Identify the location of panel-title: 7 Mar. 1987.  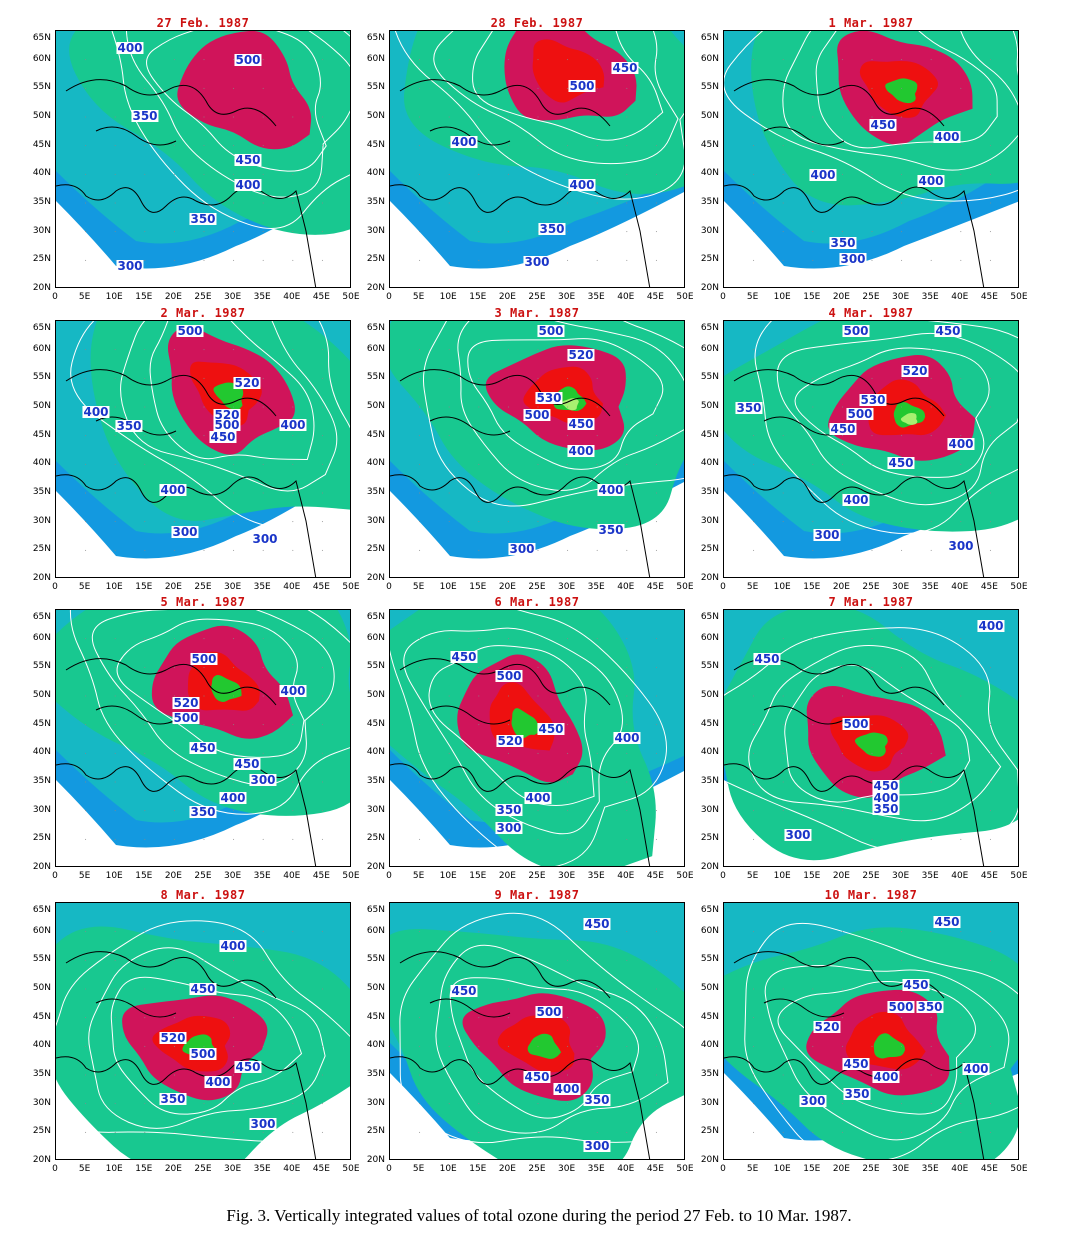
(871, 602).